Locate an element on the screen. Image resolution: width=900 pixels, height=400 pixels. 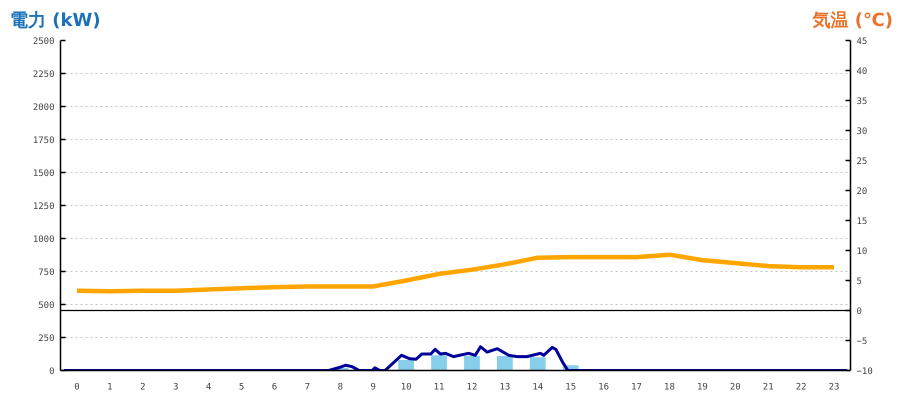
y2-tick-label: 35 is located at coordinates (862, 102).